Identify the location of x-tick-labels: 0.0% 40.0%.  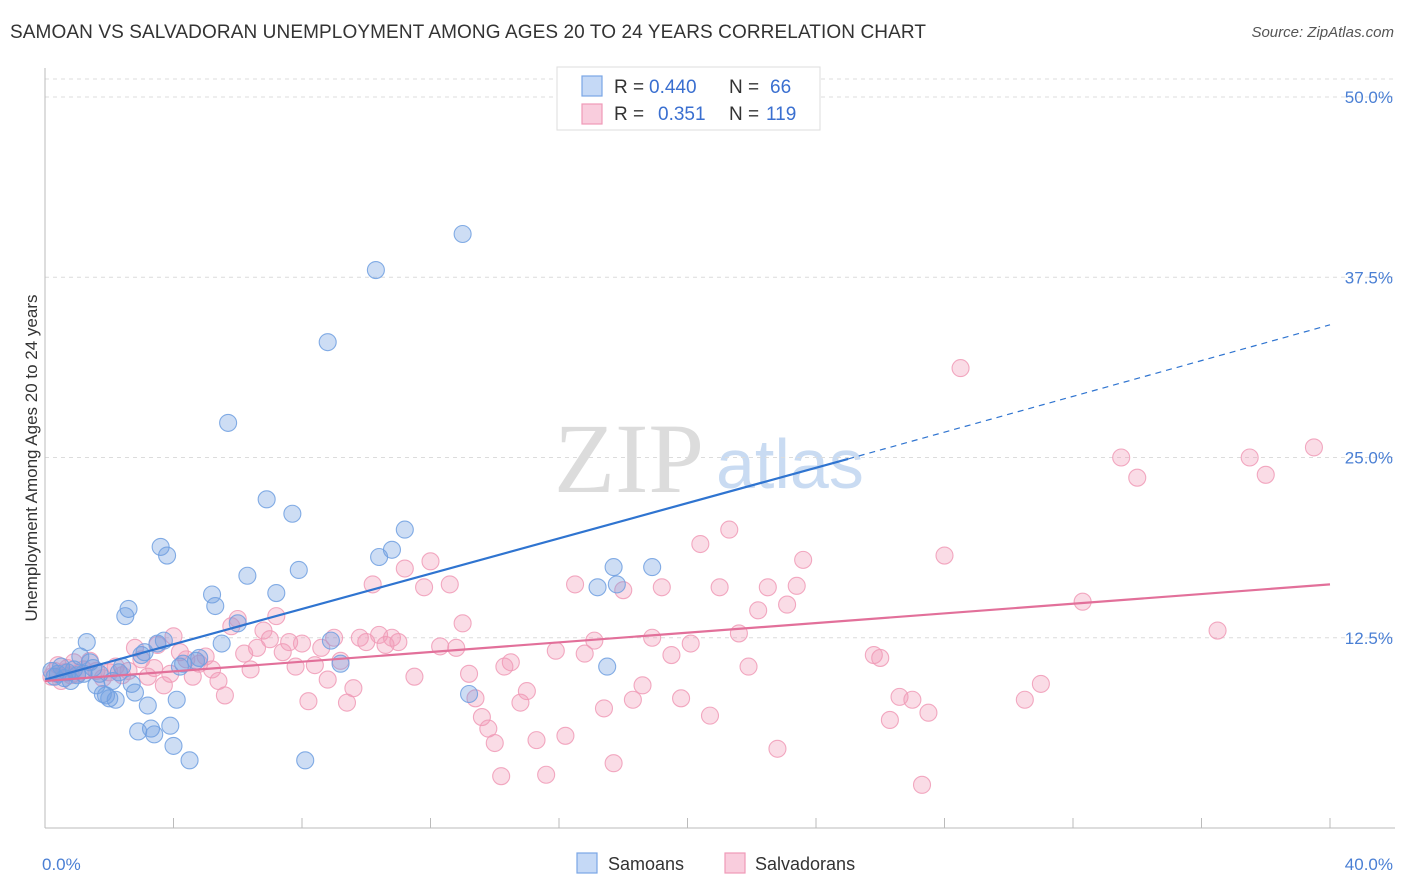
(717, 864).